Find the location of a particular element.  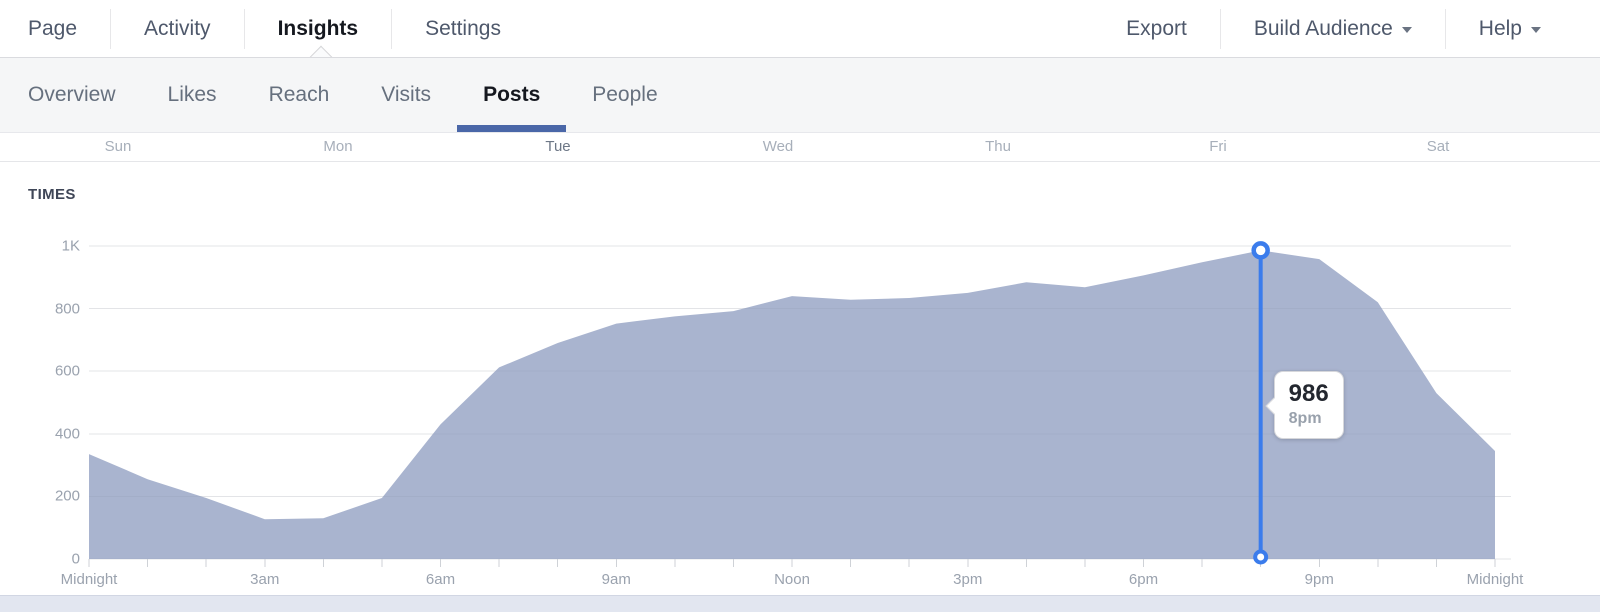

x-axis-label: 6pm is located at coordinates (1143, 579).